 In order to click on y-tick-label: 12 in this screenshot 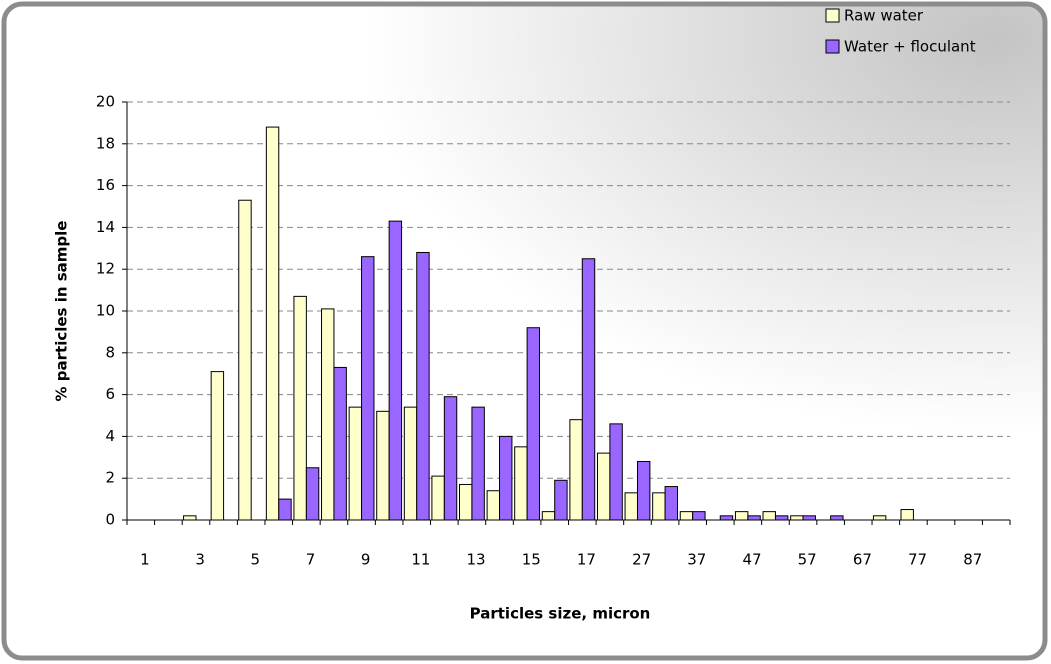, I will do `click(105, 269)`.